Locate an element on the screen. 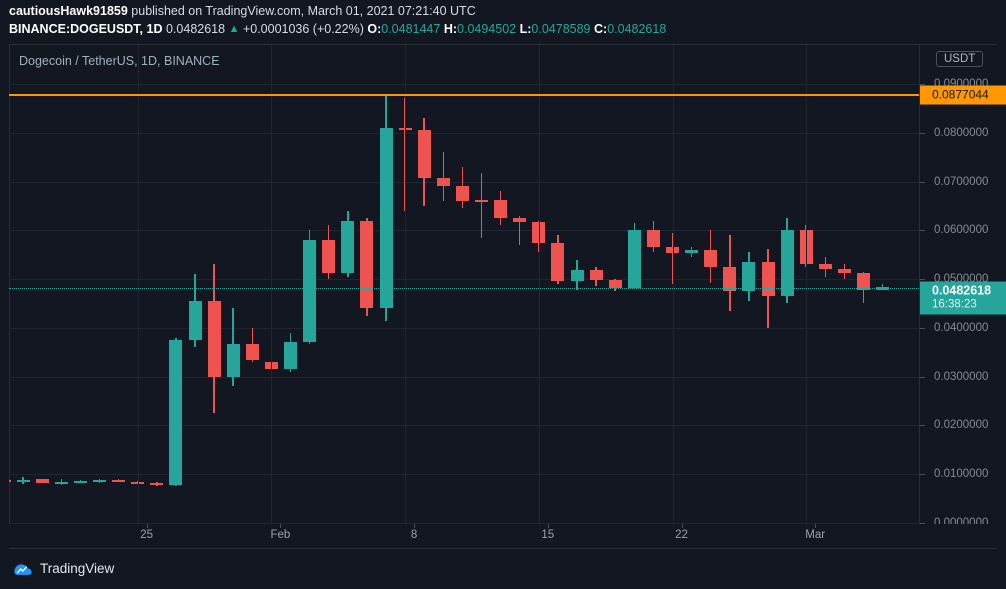 Image resolution: width=1006 pixels, height=589 pixels. footer-bar: TradingView is located at coordinates (503, 569).